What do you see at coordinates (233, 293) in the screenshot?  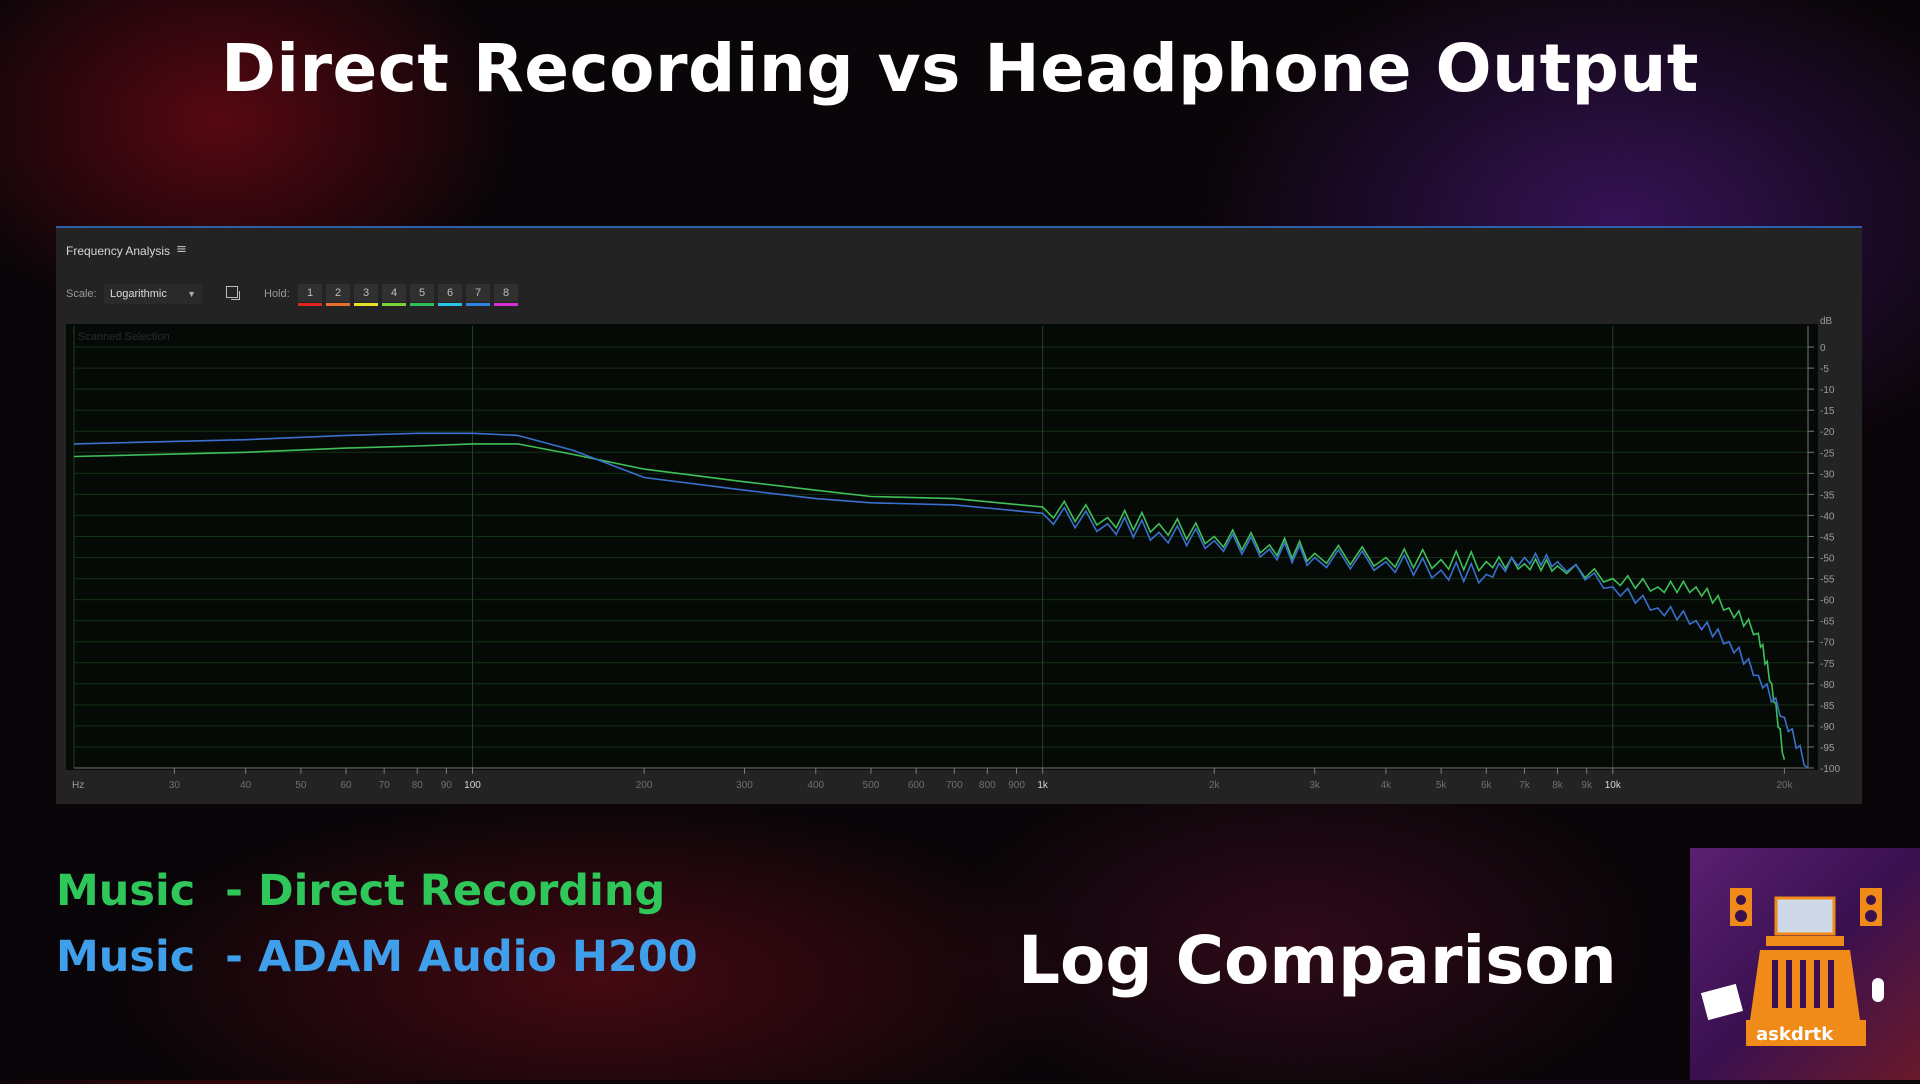 I see `loop-selection-icon` at bounding box center [233, 293].